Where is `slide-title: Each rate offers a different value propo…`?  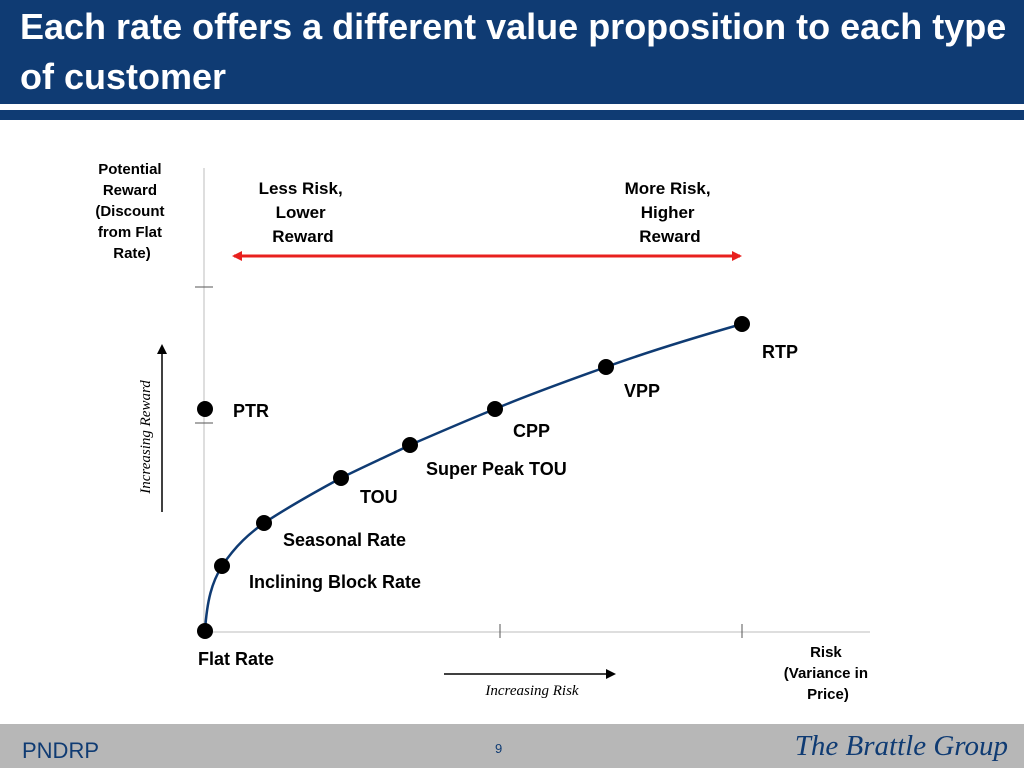
slide-title: Each rate offers a different value propo… is located at coordinates (513, 51).